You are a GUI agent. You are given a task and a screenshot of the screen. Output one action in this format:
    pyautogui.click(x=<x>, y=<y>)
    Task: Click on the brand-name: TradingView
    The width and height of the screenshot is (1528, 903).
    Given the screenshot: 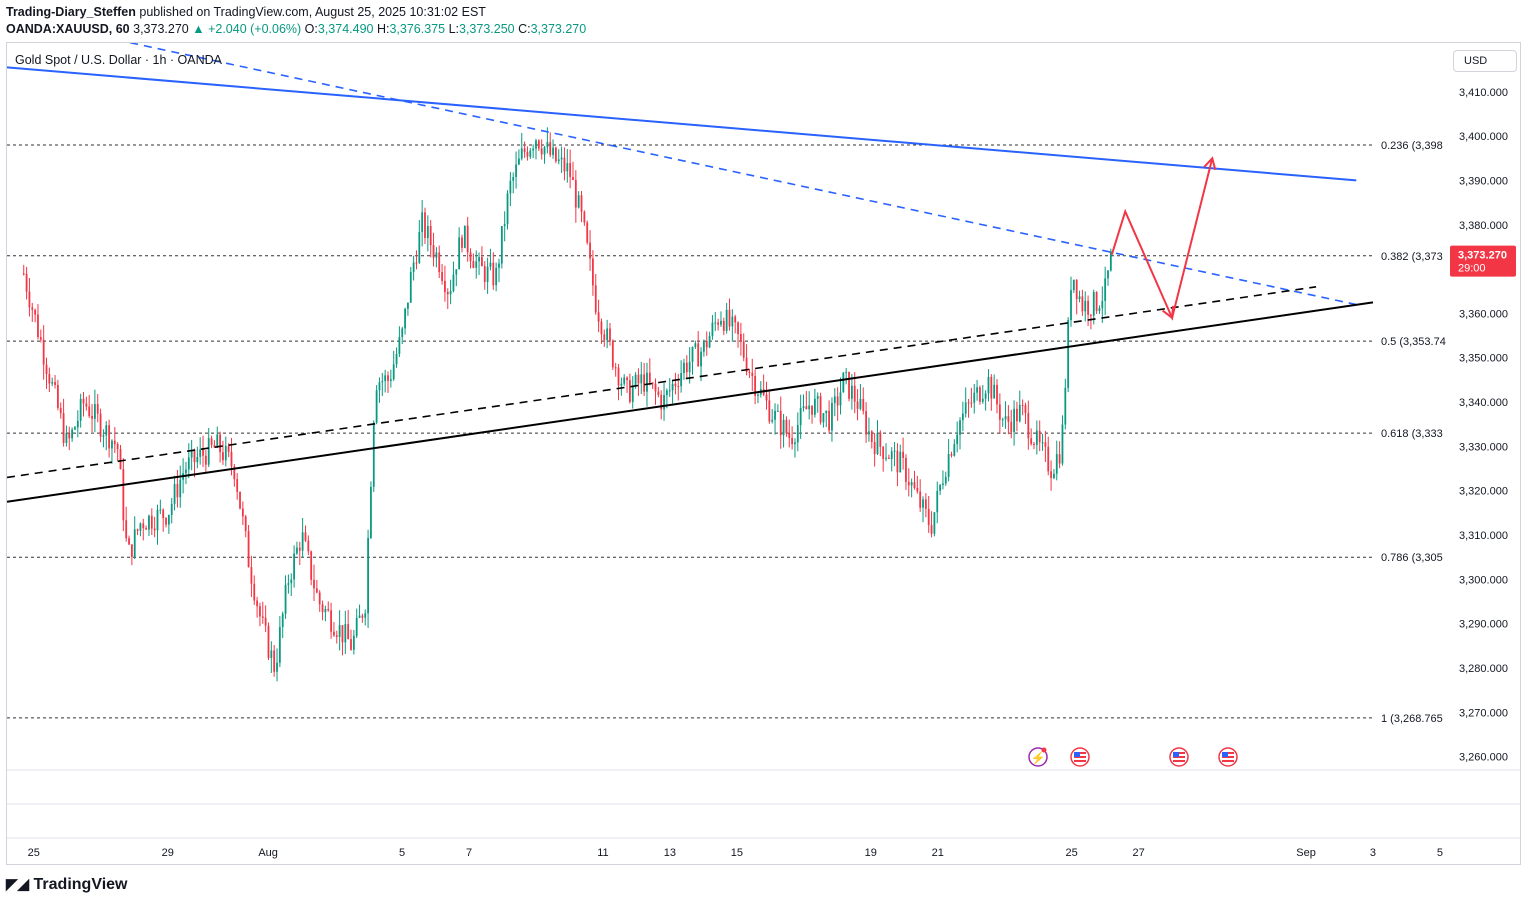 What is the action you would take?
    pyautogui.click(x=80, y=884)
    